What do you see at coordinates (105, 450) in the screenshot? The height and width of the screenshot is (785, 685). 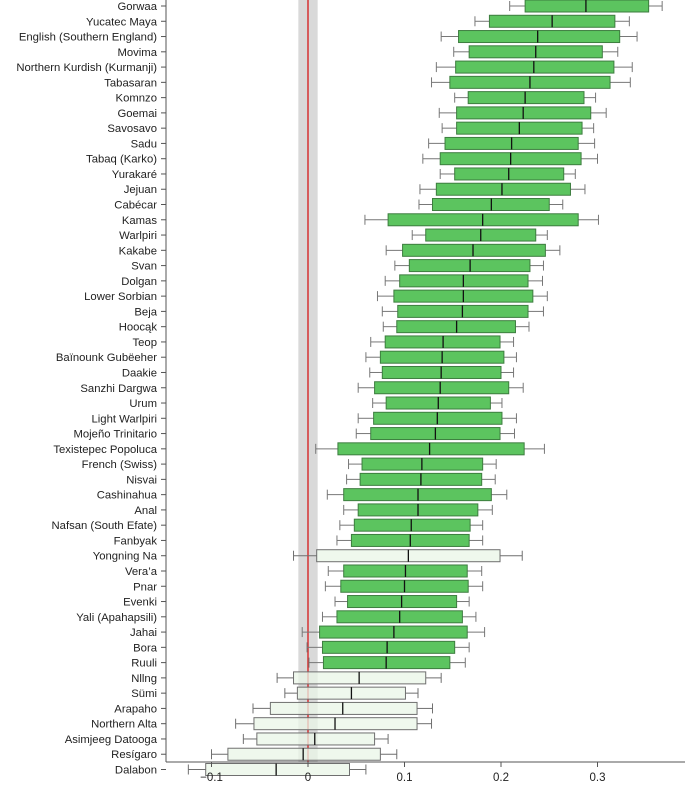 I see `y-tick-label: Texistepec Popoluca` at bounding box center [105, 450].